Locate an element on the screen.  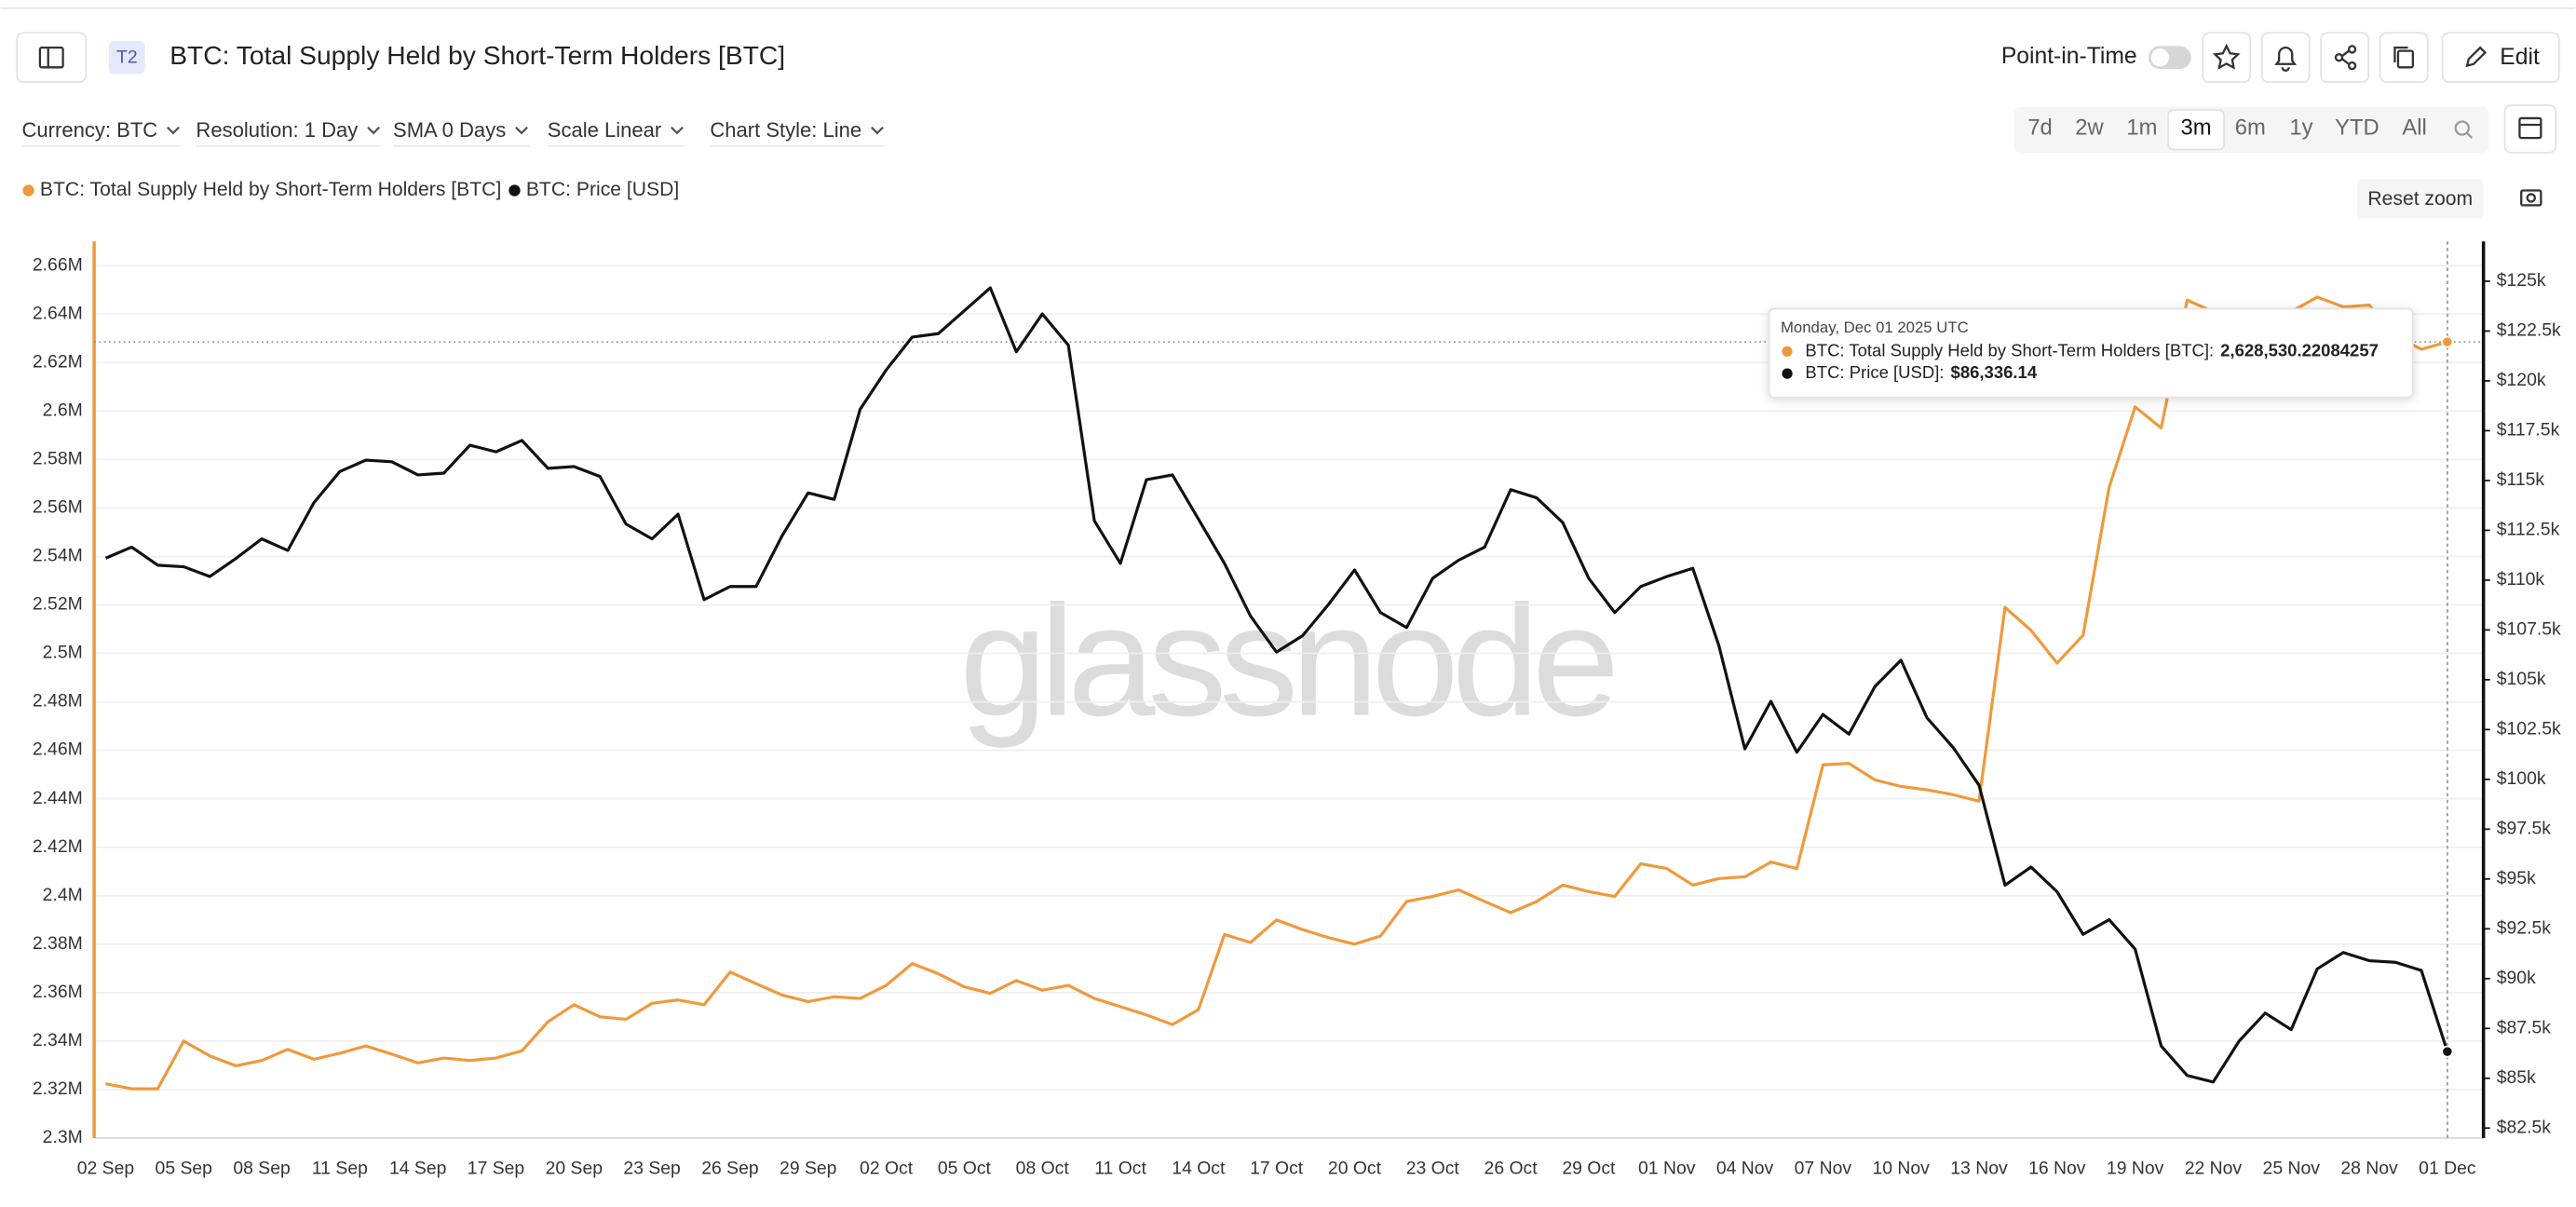
y-tick-label: 2.4M is located at coordinates (63, 895).